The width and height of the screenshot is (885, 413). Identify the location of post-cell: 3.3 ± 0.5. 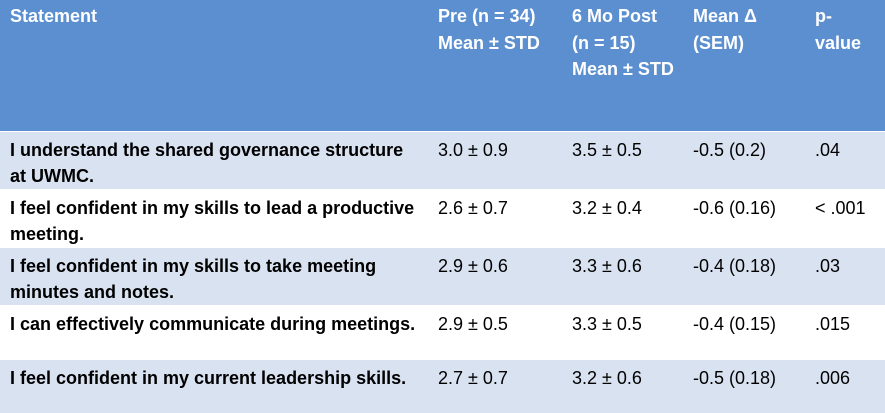
(622, 331).